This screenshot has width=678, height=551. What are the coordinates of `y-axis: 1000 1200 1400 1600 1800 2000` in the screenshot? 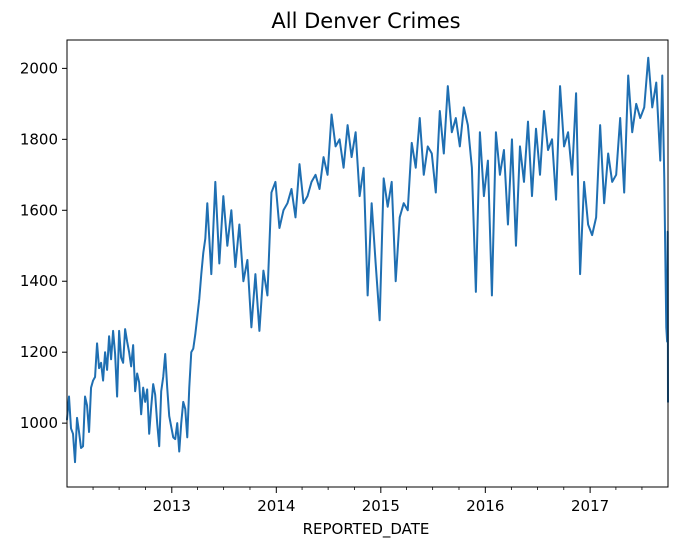 It's located at (43, 245).